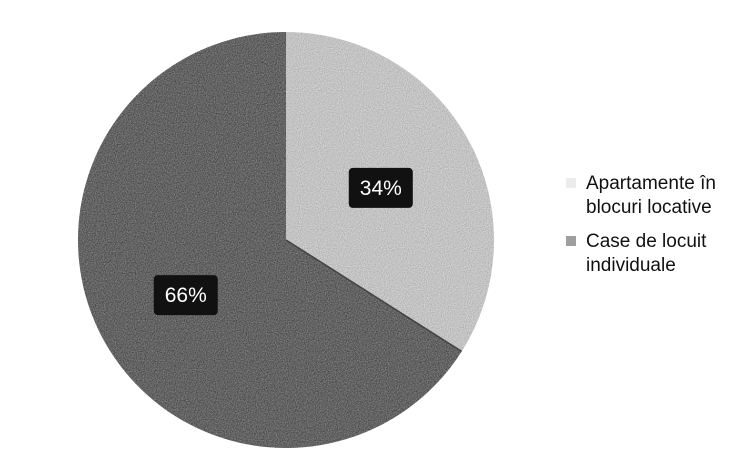  Describe the element at coordinates (571, 183) in the screenshot. I see `legend-swatch-apartments` at that location.